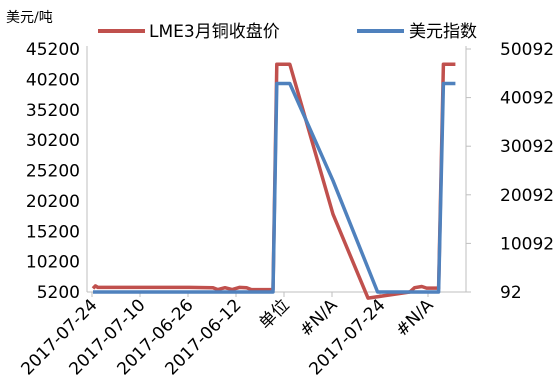  What do you see at coordinates (53, 50) in the screenshot?
I see `left-tick-label: 45200` at bounding box center [53, 50].